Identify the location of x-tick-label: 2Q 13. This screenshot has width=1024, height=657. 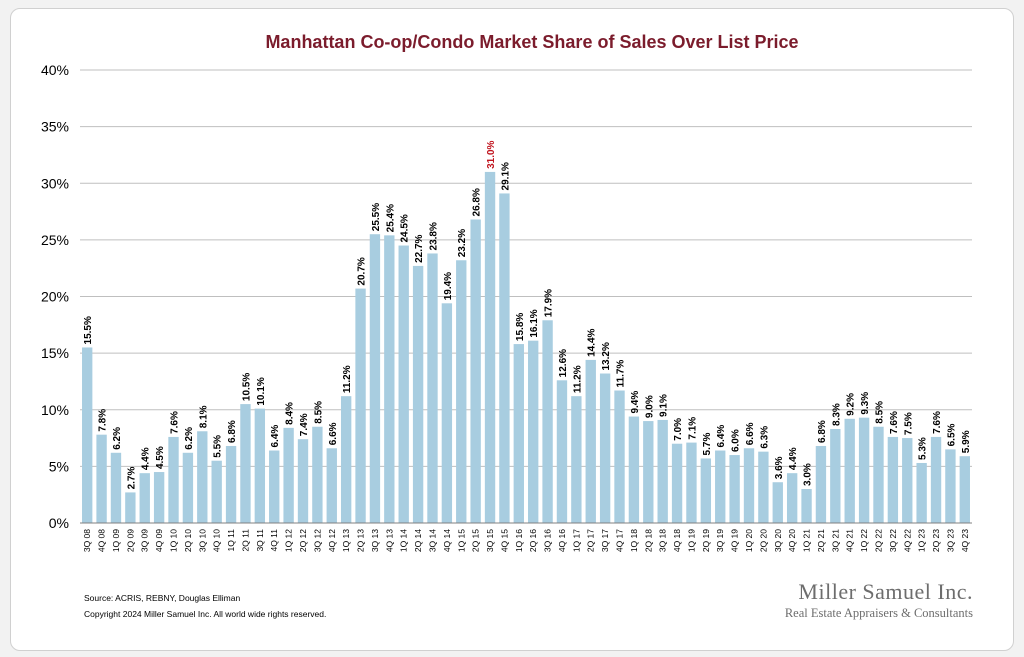
(361, 540).